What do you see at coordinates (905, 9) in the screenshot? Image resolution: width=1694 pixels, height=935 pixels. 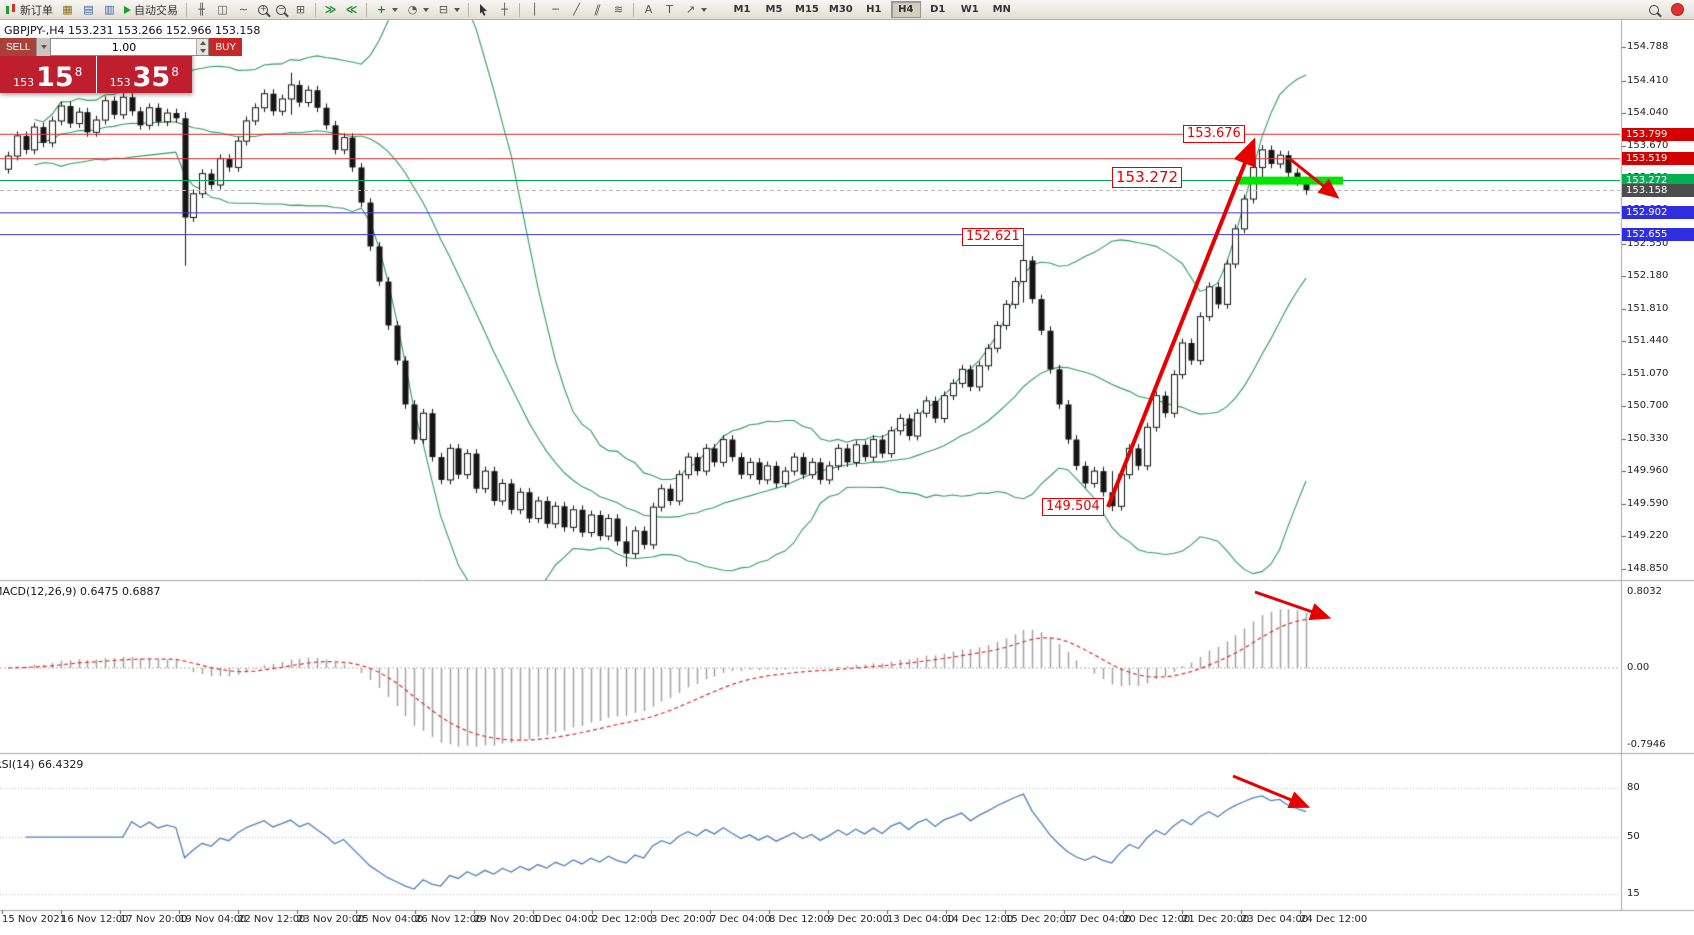 I see `timeframe-h4: H4` at bounding box center [905, 9].